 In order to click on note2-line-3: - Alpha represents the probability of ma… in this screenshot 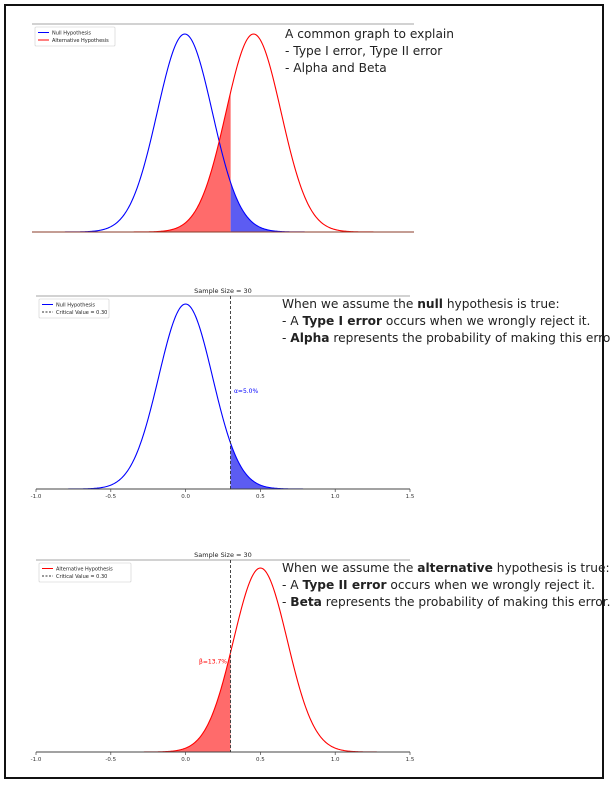, I will do `click(446, 337)`.